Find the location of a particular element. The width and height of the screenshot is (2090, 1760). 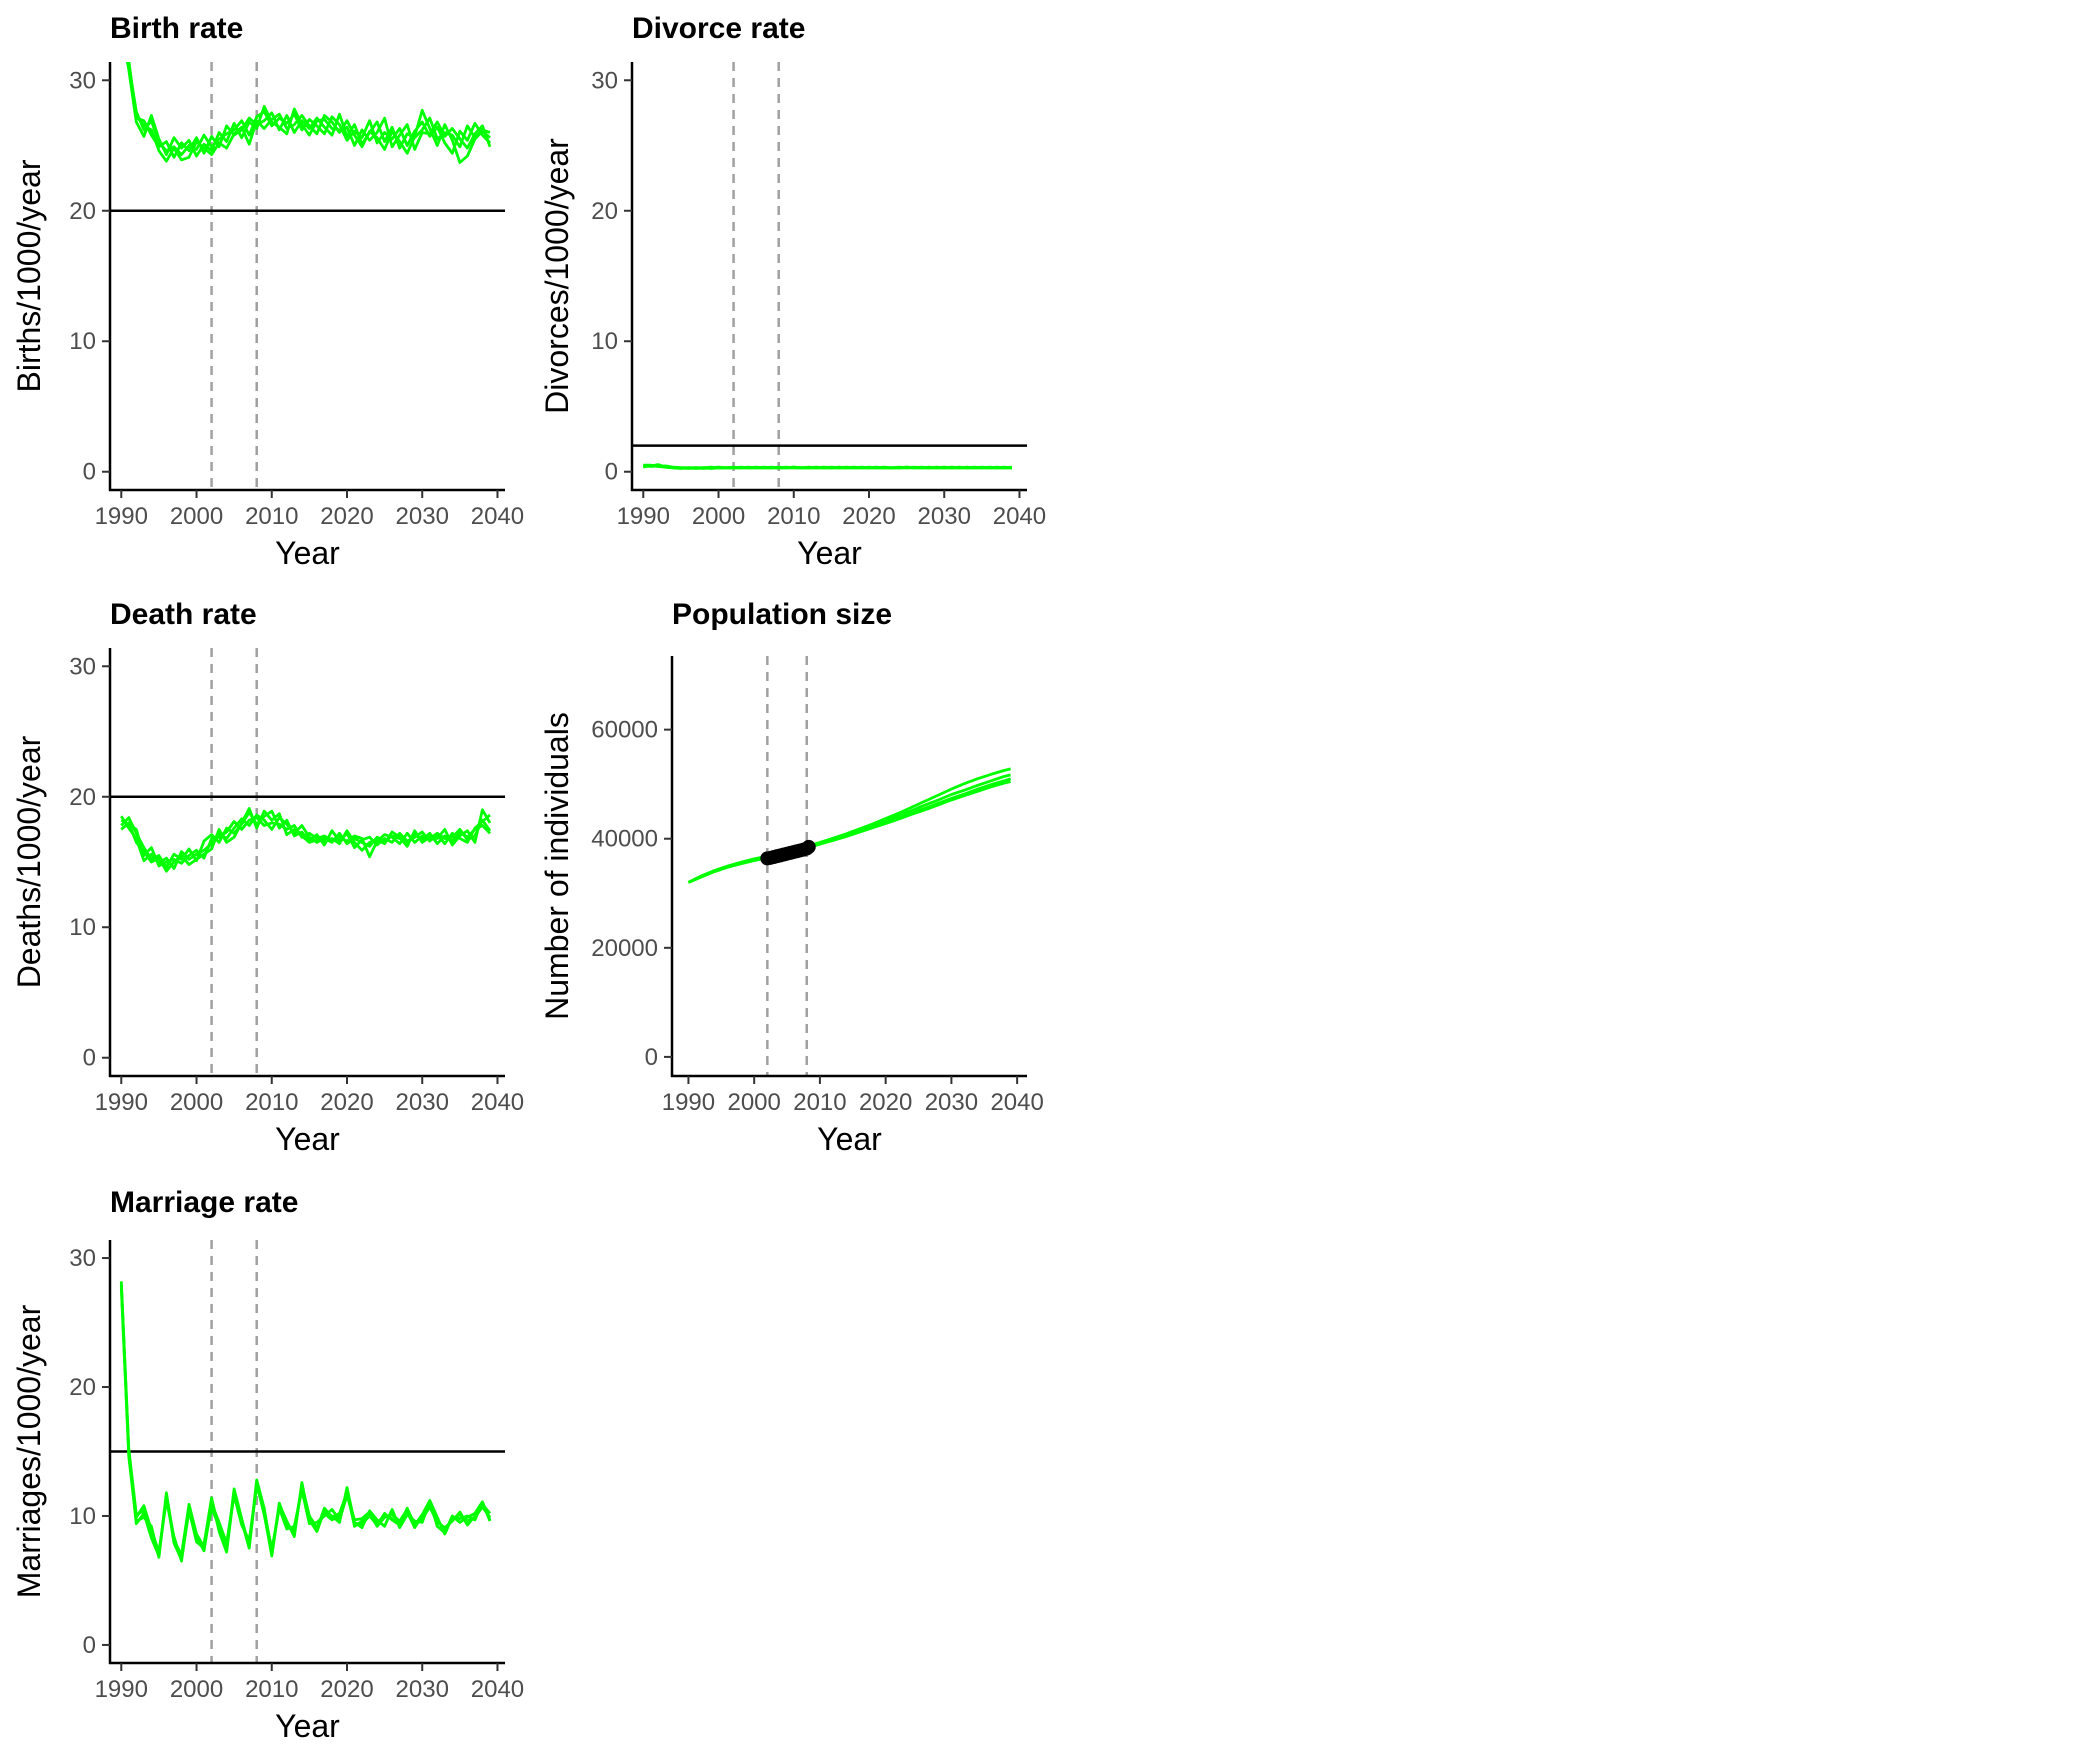

panel-title: Birth rate is located at coordinates (176, 28).